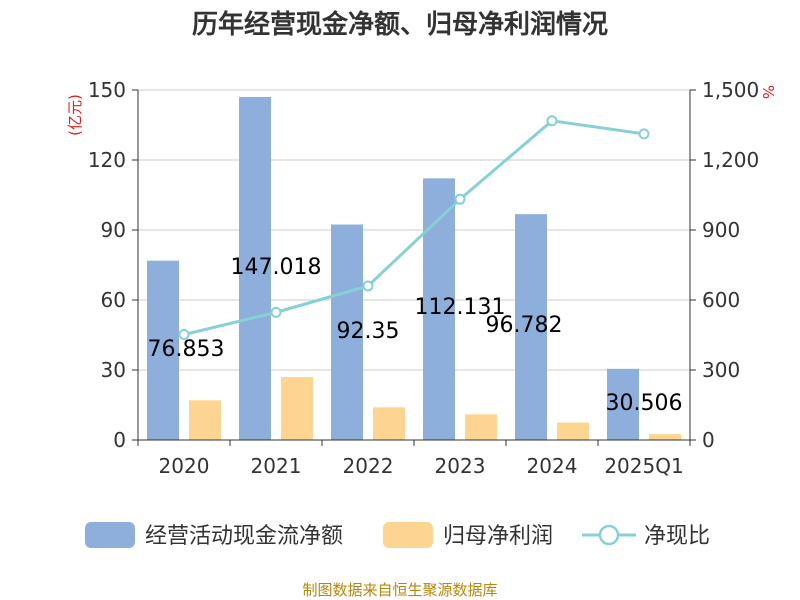  Describe the element at coordinates (730, 90) in the screenshot. I see `right-axis-tick-label: 1,500` at that location.